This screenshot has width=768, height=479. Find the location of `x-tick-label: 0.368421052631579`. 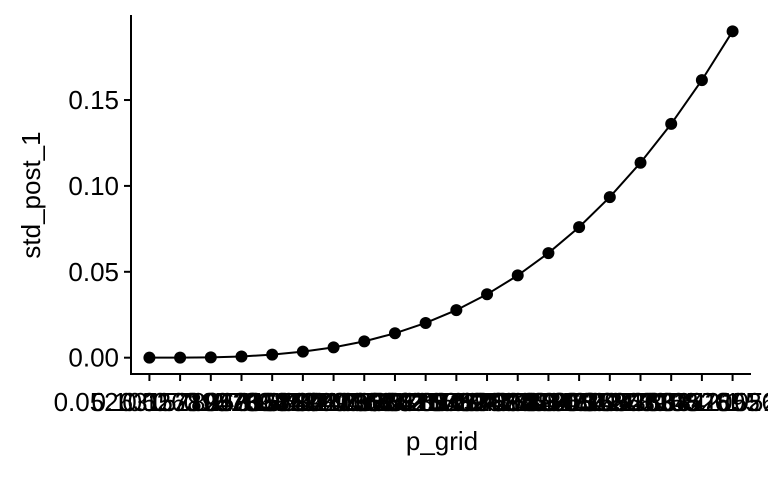

x-tick-label: 0.368421052631579 is located at coordinates (364, 402).